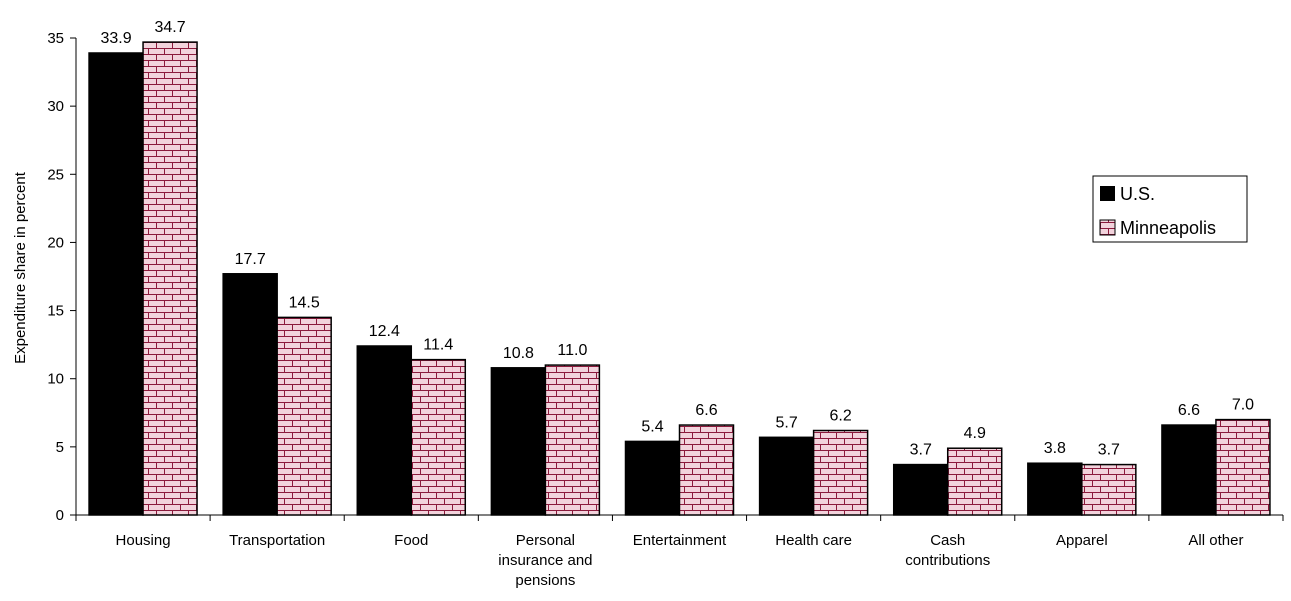 This screenshot has height=601, width=1291. I want to click on x-category-label: Transportation, so click(277, 540).